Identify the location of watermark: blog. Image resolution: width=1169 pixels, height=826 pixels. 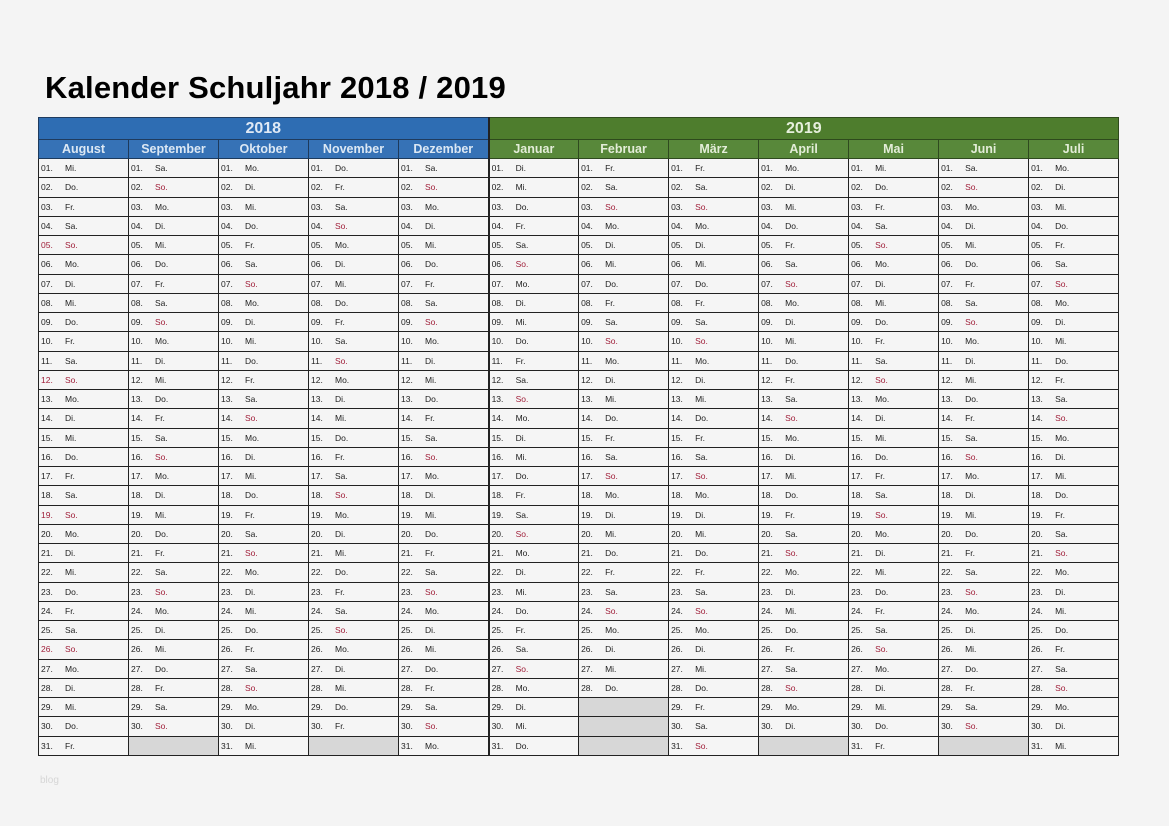
(49, 780).